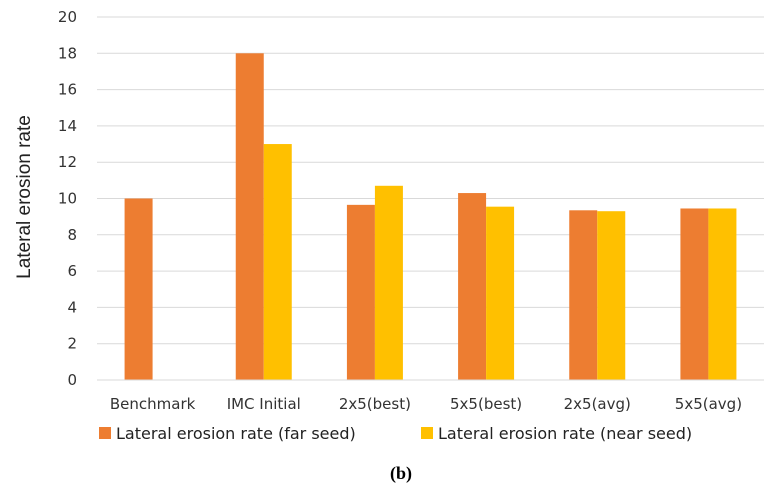 Image resolution: width=768 pixels, height=492 pixels. I want to click on legend-label: Lateral erosion rate (far seed), so click(236, 433).